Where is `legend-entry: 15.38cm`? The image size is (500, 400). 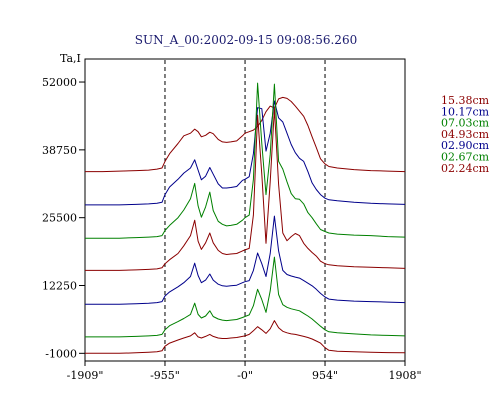
legend-entry: 15.38cm is located at coordinates (465, 100).